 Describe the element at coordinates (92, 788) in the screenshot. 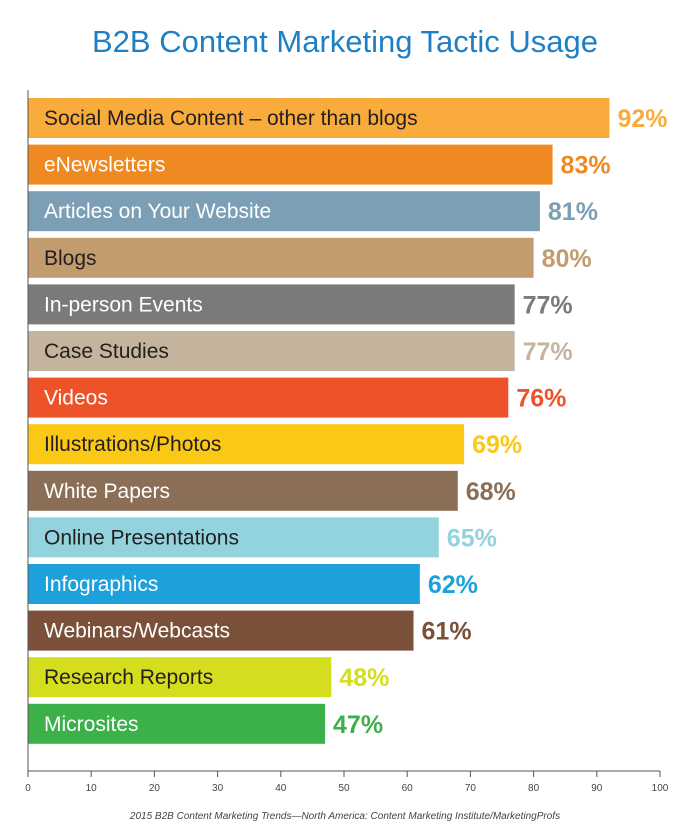

I see `x-tick-label: 10` at that location.